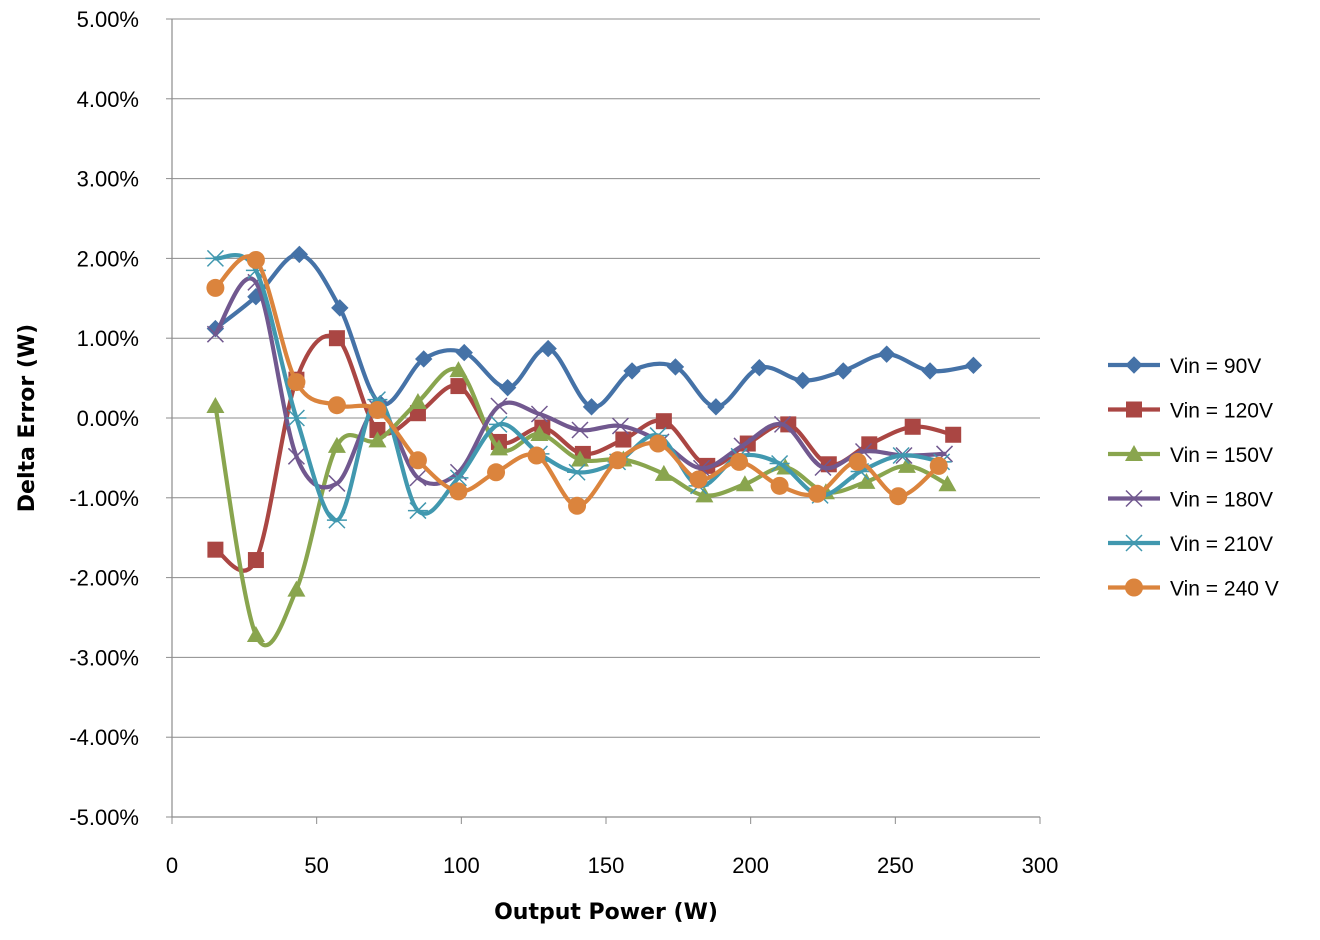 Image resolution: width=1320 pixels, height=940 pixels. Describe the element at coordinates (316, 865) in the screenshot. I see `x-tick-label: 50` at that location.